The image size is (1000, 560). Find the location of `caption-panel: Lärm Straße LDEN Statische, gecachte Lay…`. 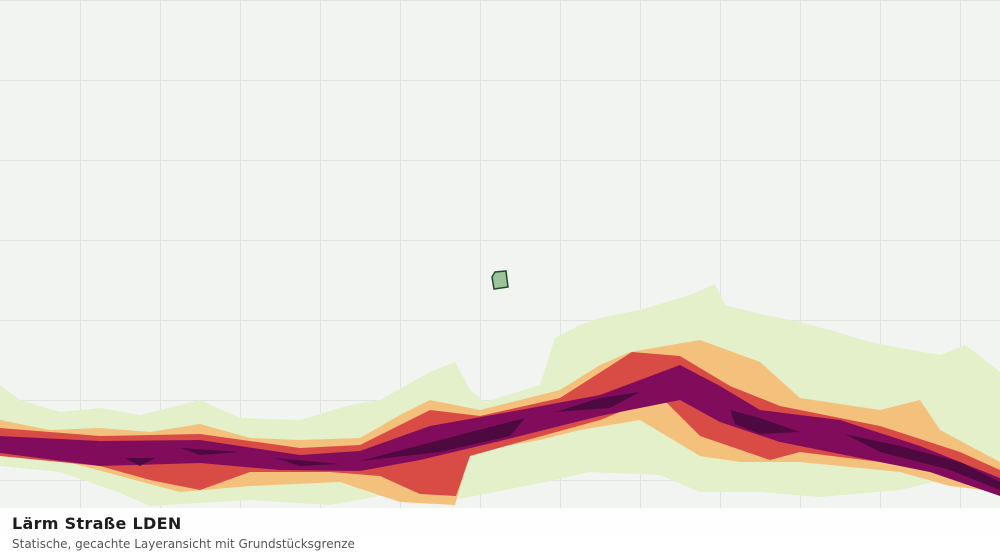

caption-panel: Lärm Straße LDEN Statische, gecachte Lay… is located at coordinates (500, 534).